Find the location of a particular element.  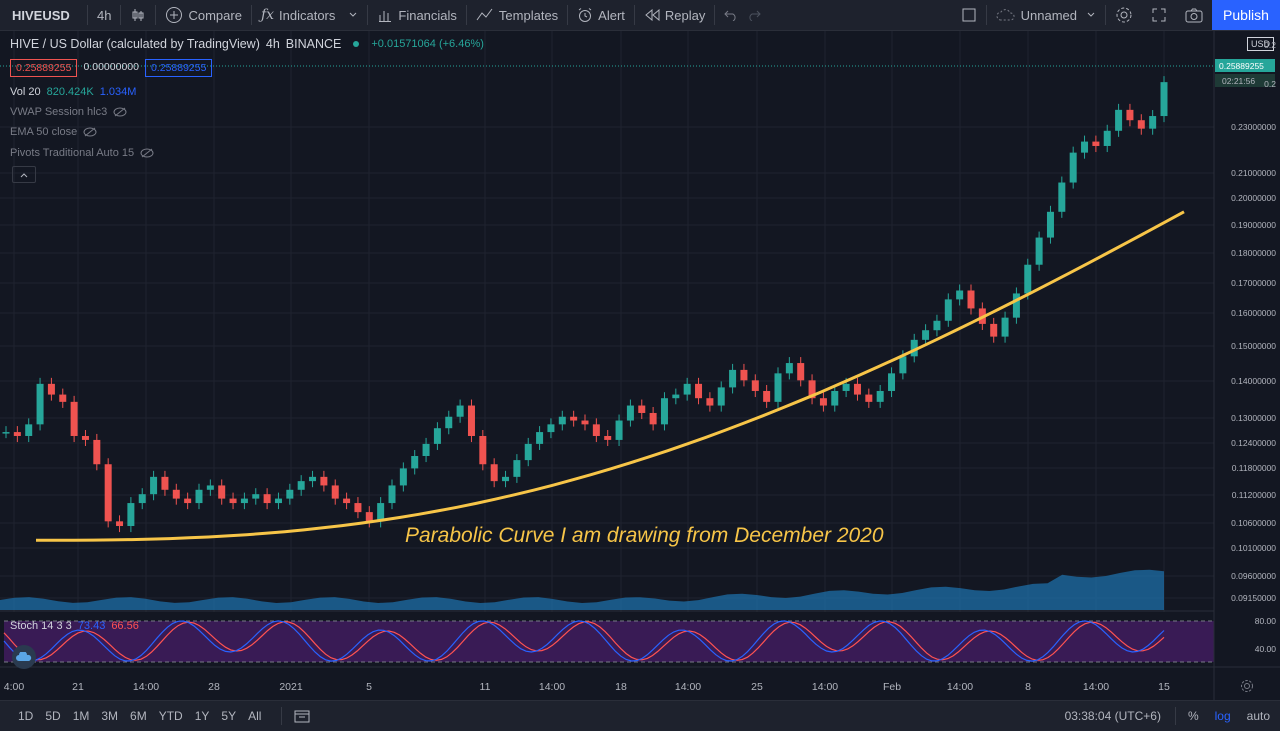

chevron-down-icon is located at coordinates (353, 15).